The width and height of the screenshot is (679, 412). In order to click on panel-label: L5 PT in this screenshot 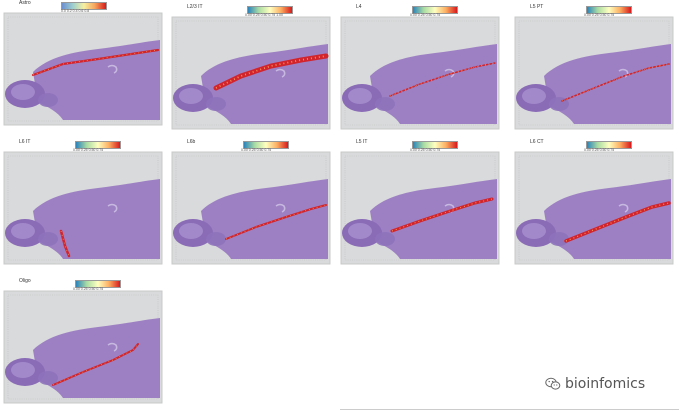, I will do `click(537, 7)`.